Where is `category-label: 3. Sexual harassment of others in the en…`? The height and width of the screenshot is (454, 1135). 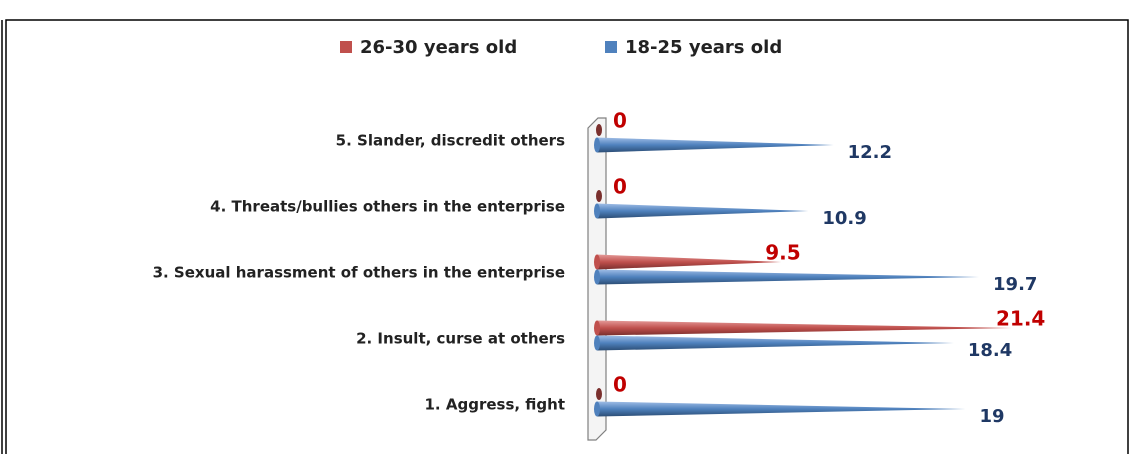 category-label: 3. Sexual harassment of others in the en… is located at coordinates (359, 273).